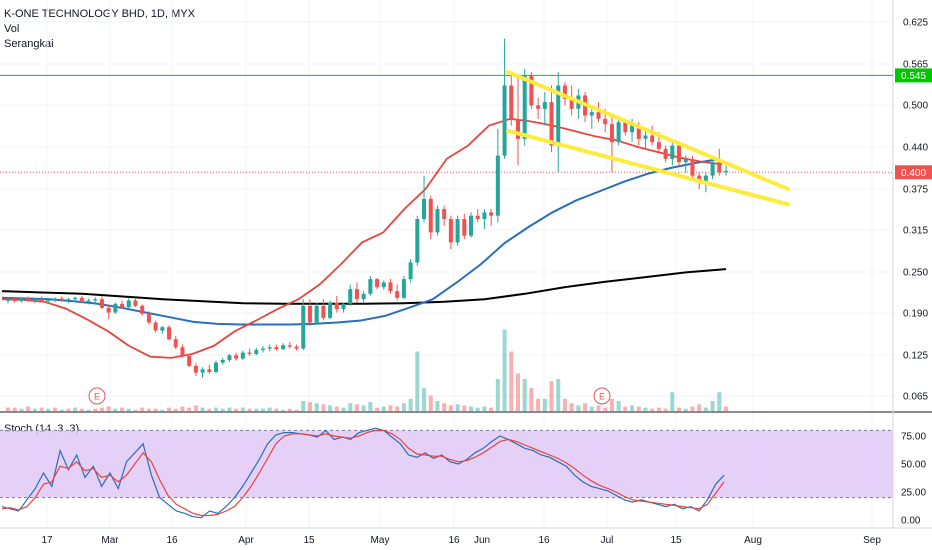 Image resolution: width=932 pixels, height=550 pixels. Describe the element at coordinates (246, 540) in the screenshot. I see `time-axis-label: Apr` at that location.